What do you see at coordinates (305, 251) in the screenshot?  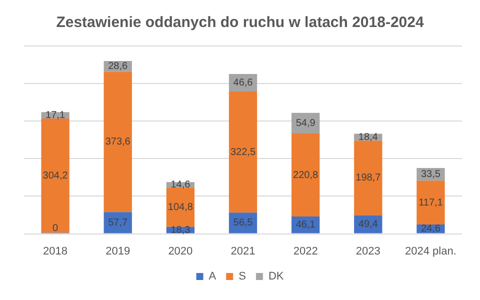 I see `x-tick-label: 2022` at bounding box center [305, 251].